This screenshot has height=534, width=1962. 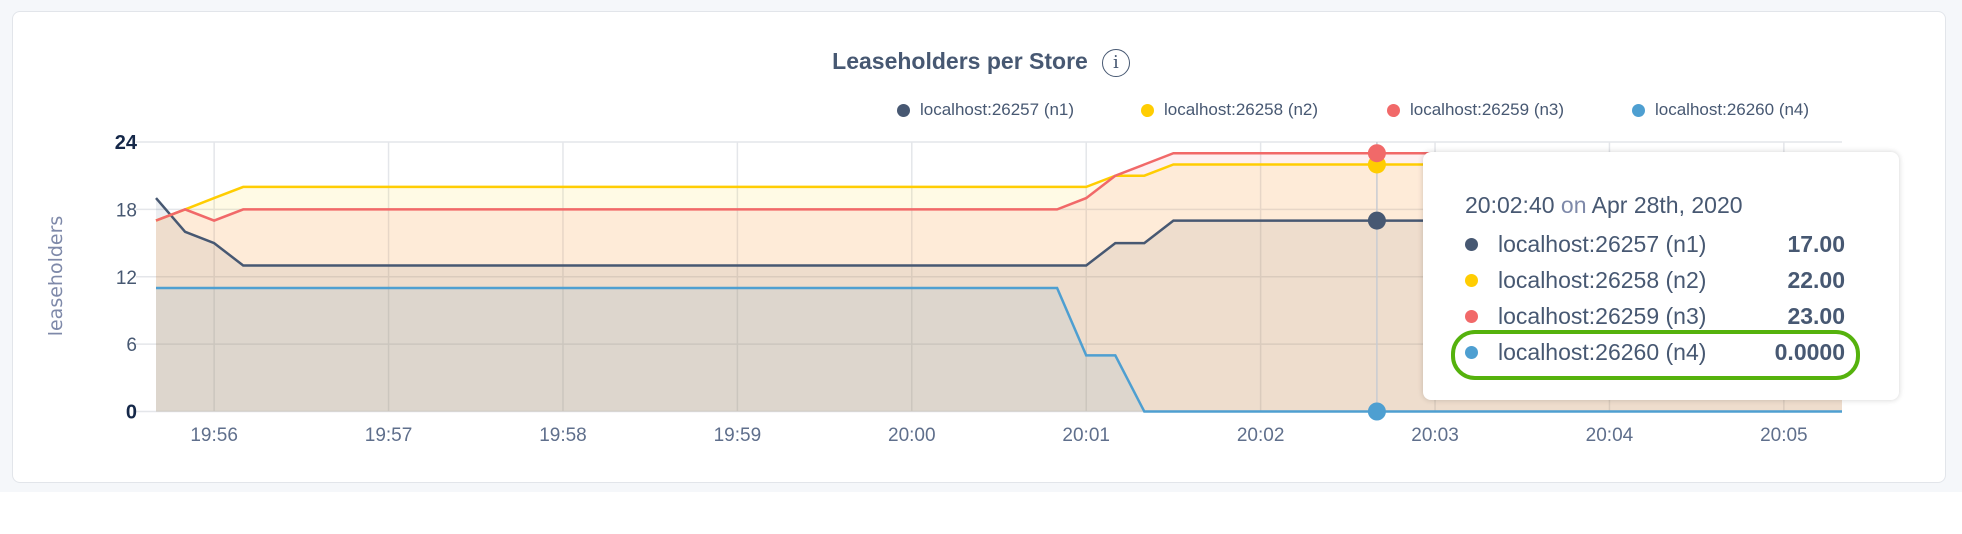 I want to click on tooltip-row-value: 0.0000, so click(x=1809, y=351).